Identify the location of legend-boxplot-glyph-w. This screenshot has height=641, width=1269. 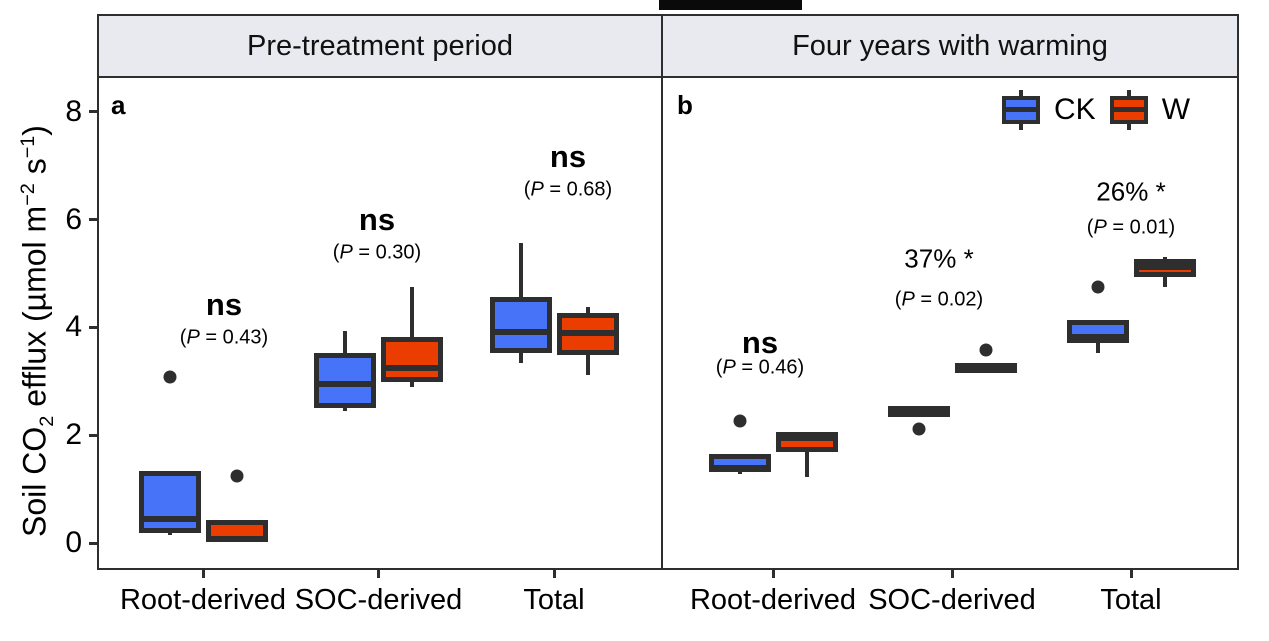
(1128, 110).